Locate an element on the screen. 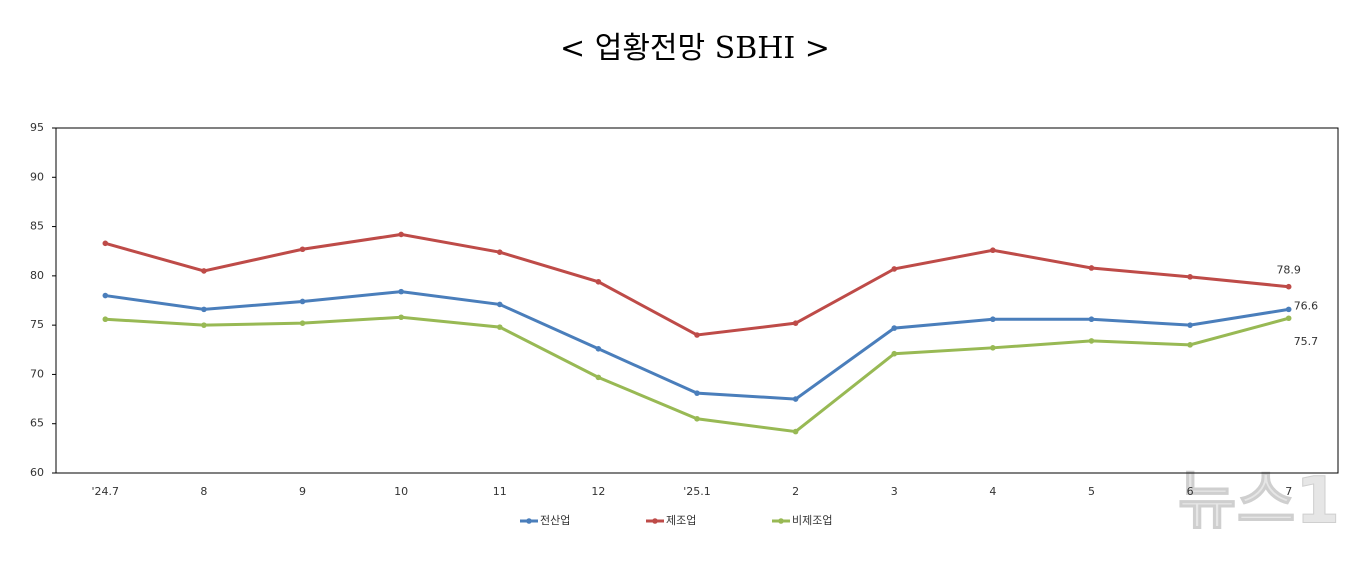 The height and width of the screenshot is (567, 1363). data-label: 75.7 is located at coordinates (1306, 341).